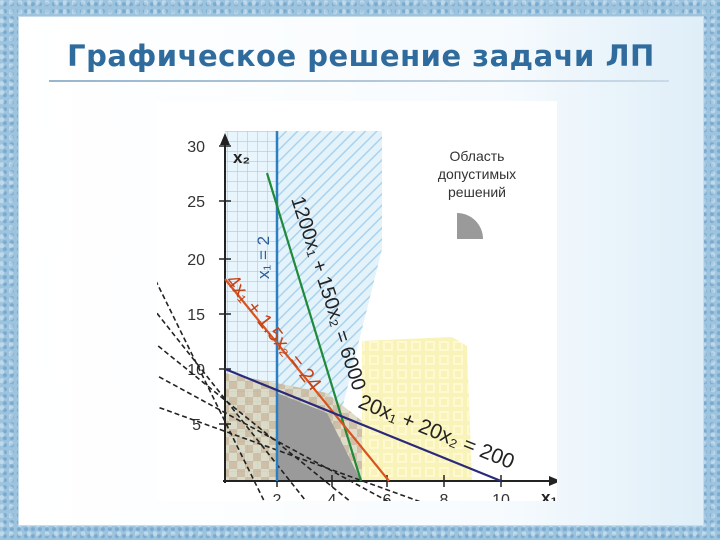 The height and width of the screenshot is (540, 720). Describe the element at coordinates (196, 425) in the screenshot. I see `y-tick-label: 5` at that location.